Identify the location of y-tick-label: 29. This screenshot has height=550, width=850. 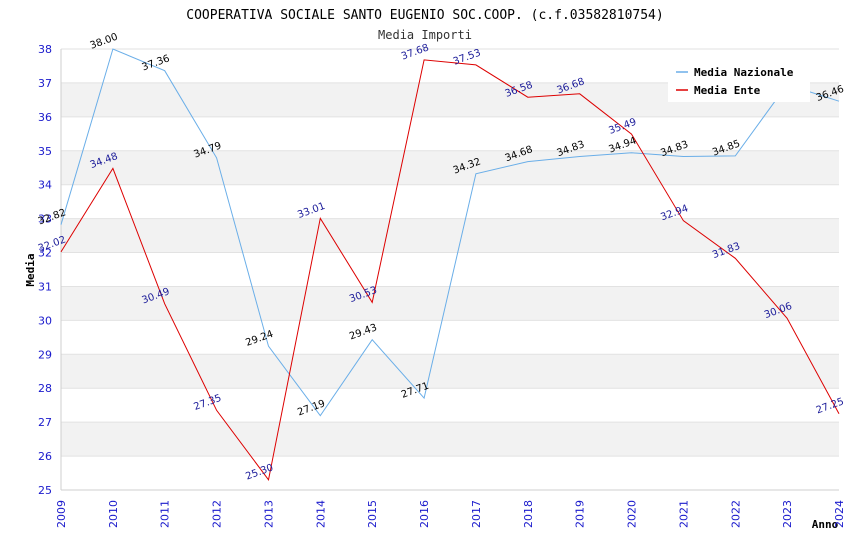
(45, 354).